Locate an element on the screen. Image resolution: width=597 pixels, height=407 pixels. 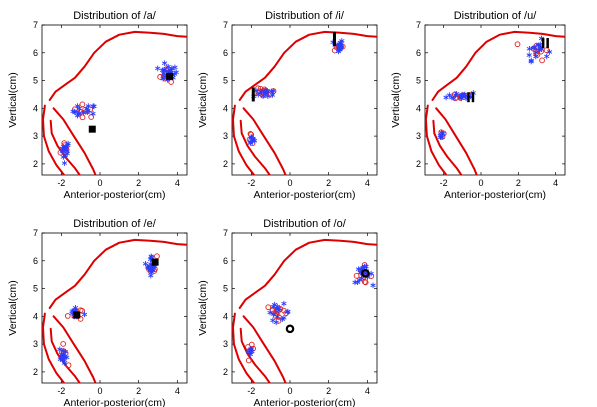
subplot-title: Distribution of /o/ is located at coordinates (304, 224).